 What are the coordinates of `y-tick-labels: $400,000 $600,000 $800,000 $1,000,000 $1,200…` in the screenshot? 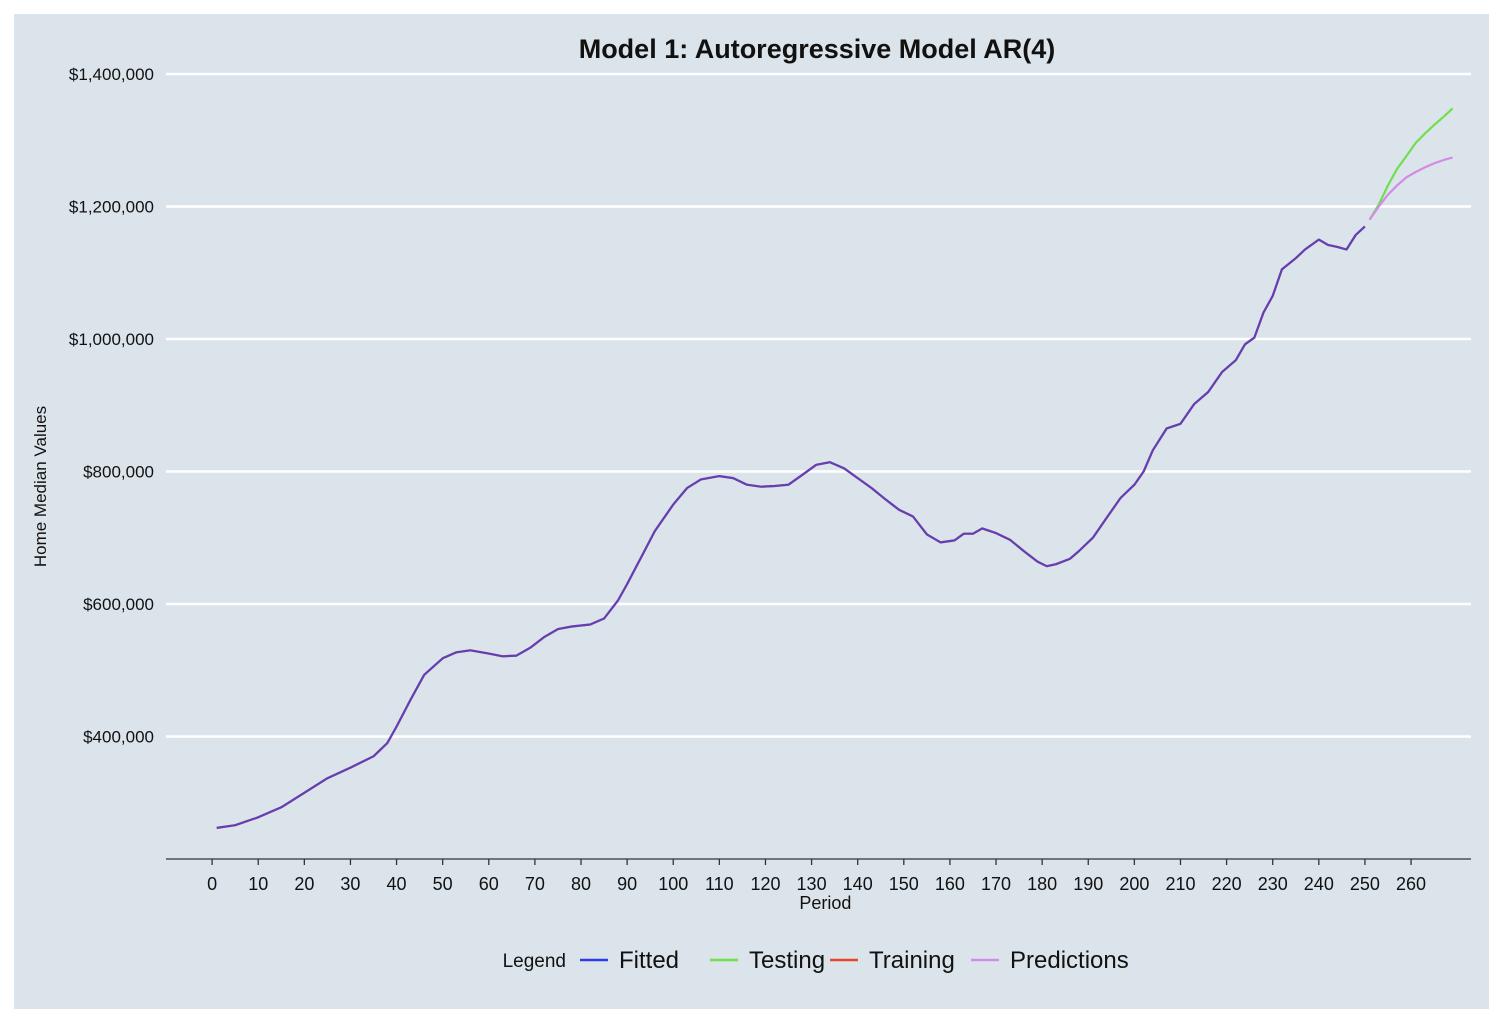 It's located at (111, 405).